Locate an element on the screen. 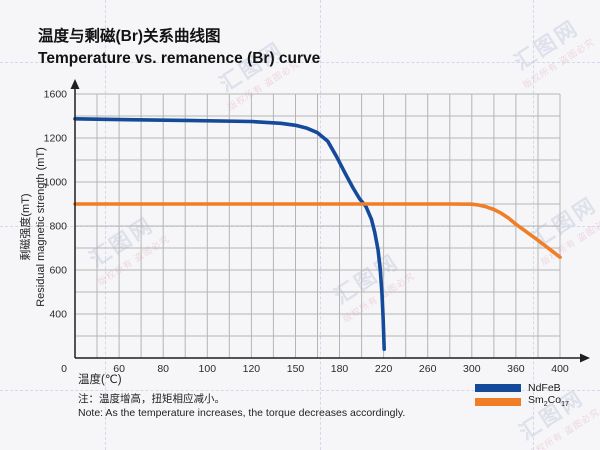 This screenshot has width=600, height=450. legend: NdFeB Sm2Co17 is located at coordinates (522, 395).